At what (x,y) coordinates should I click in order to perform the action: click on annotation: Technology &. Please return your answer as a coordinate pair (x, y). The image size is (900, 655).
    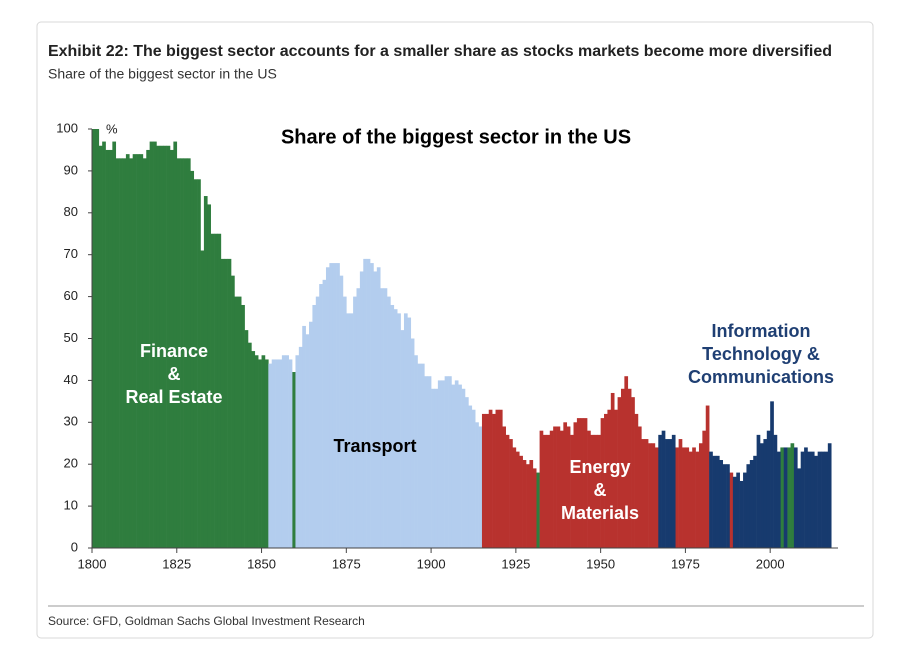
    Looking at the image, I should click on (761, 354).